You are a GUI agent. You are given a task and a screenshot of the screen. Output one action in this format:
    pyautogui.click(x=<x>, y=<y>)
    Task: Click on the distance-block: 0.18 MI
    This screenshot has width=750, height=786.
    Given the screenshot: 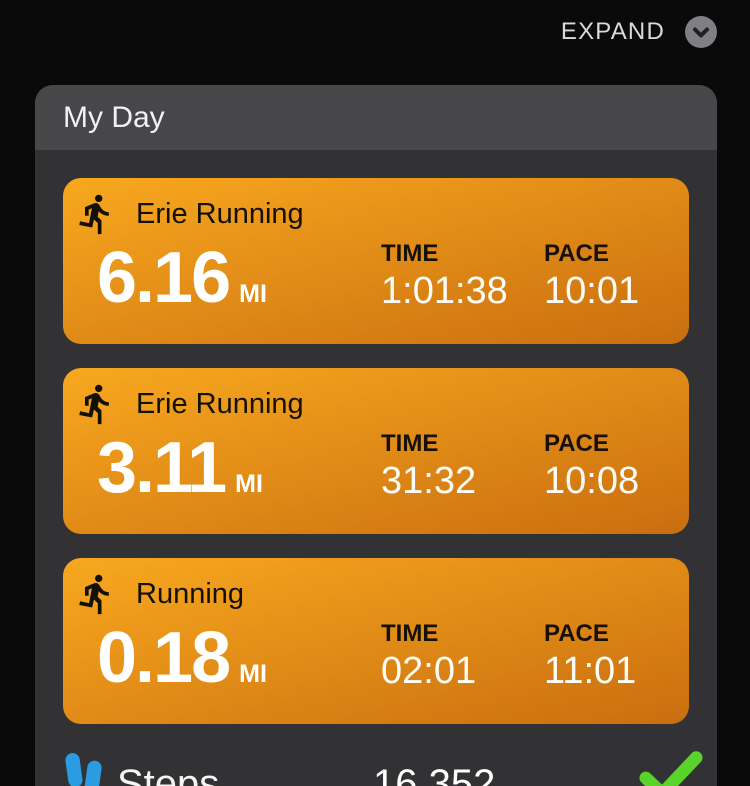 What is the action you would take?
    pyautogui.click(x=239, y=658)
    